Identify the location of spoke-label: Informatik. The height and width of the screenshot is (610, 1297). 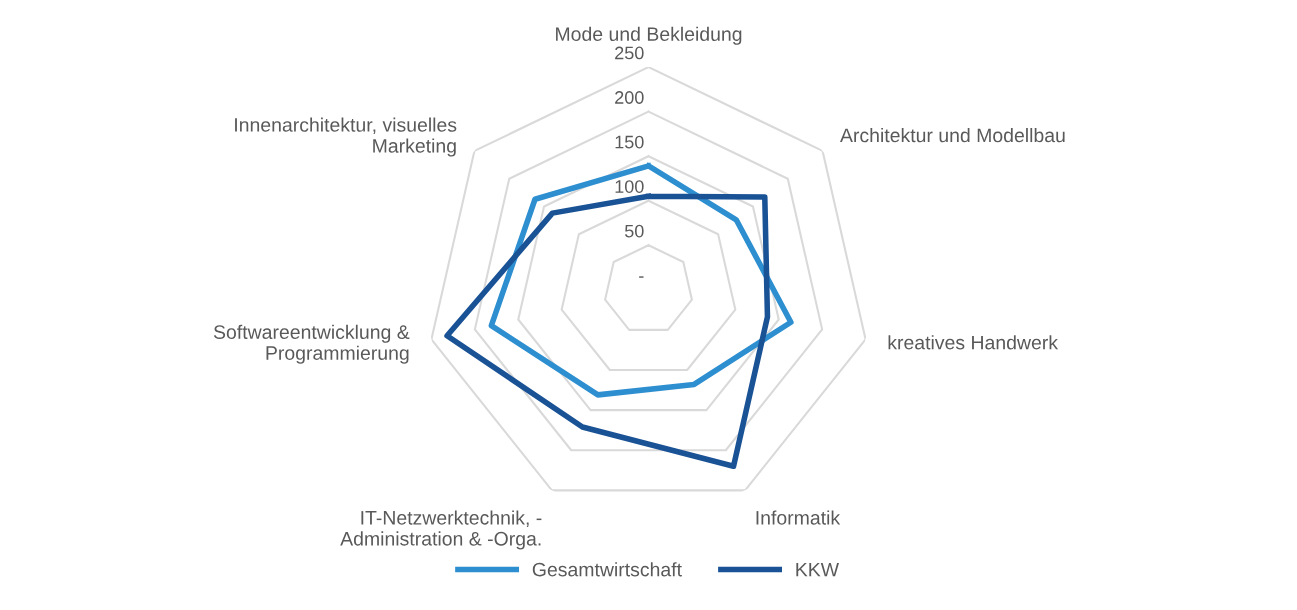
(798, 517).